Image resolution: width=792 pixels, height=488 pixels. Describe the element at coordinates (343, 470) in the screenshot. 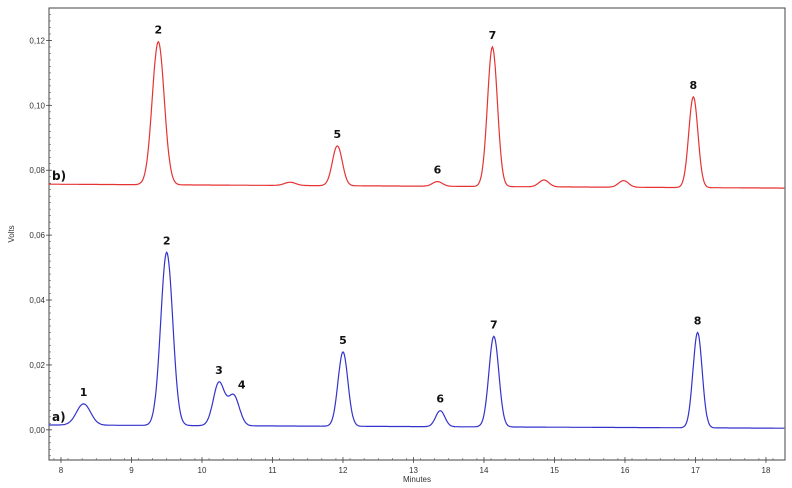

I see `x-tick-label: 12` at that location.